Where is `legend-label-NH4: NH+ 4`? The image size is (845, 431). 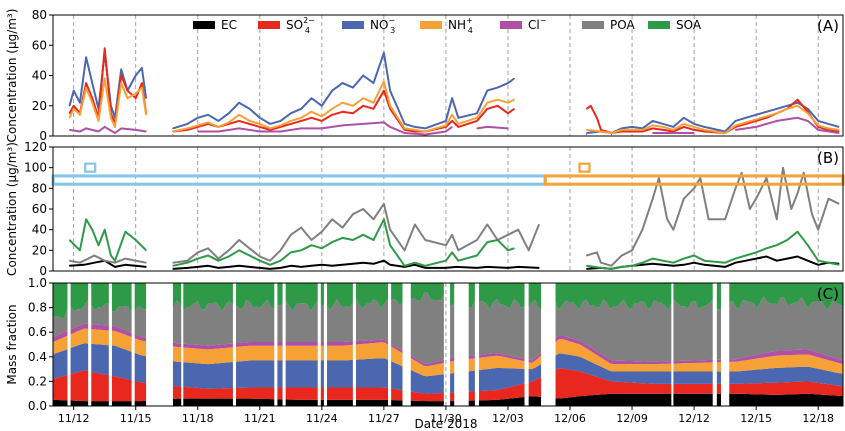
legend-label-NH4: NH+ 4 is located at coordinates (460, 25).